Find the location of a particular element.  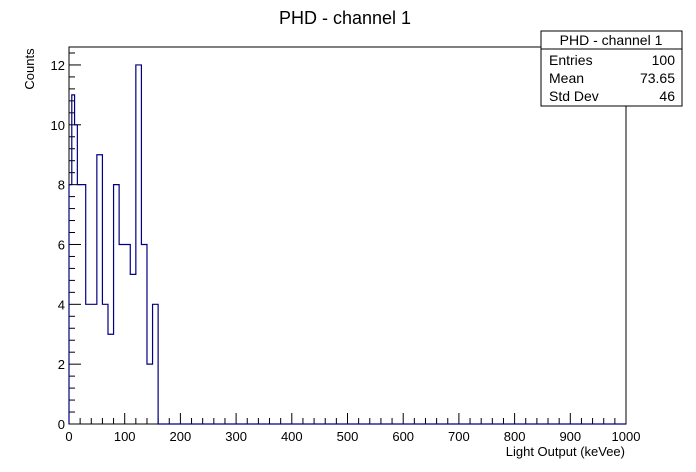

stats-box-title: PHD - channel 1 is located at coordinates (611, 40).